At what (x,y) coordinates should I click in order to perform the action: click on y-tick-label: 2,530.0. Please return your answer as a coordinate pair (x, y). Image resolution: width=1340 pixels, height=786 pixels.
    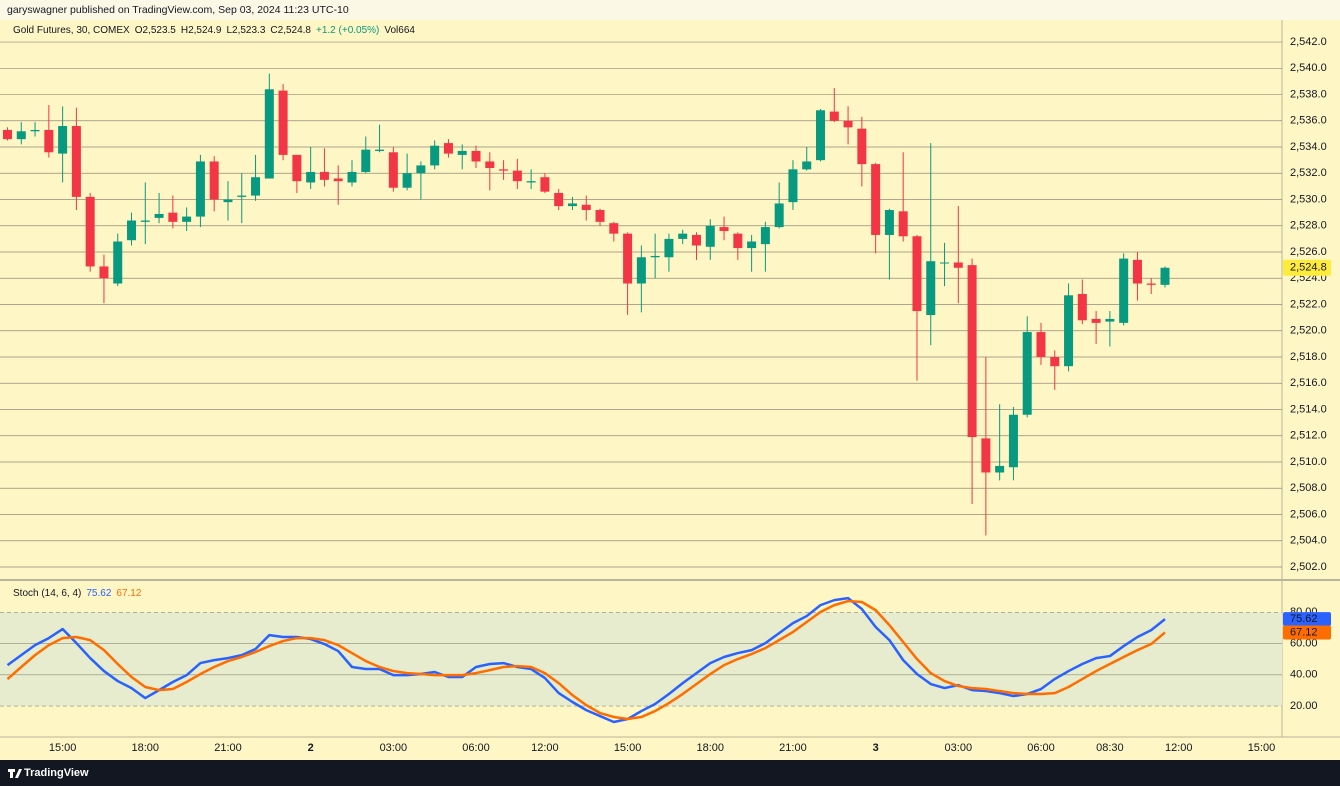
    Looking at the image, I should click on (1308, 199).